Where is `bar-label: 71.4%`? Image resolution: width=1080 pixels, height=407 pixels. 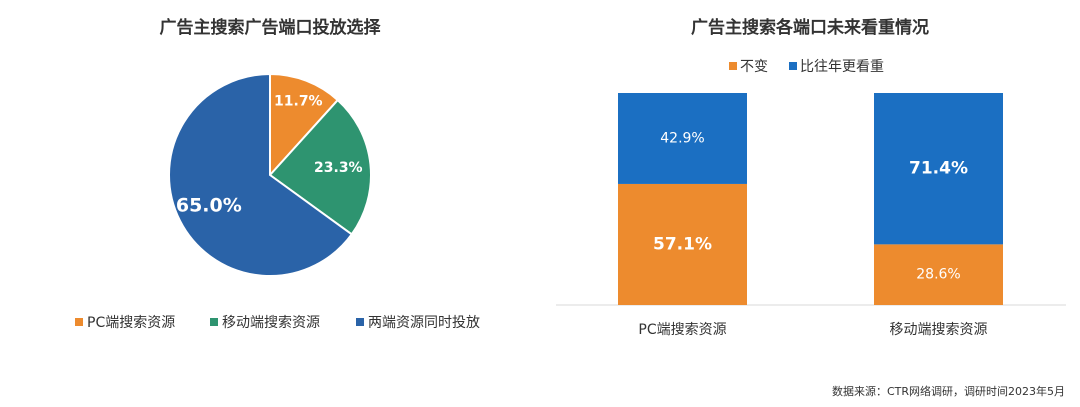 bar-label: 71.4% is located at coordinates (938, 169).